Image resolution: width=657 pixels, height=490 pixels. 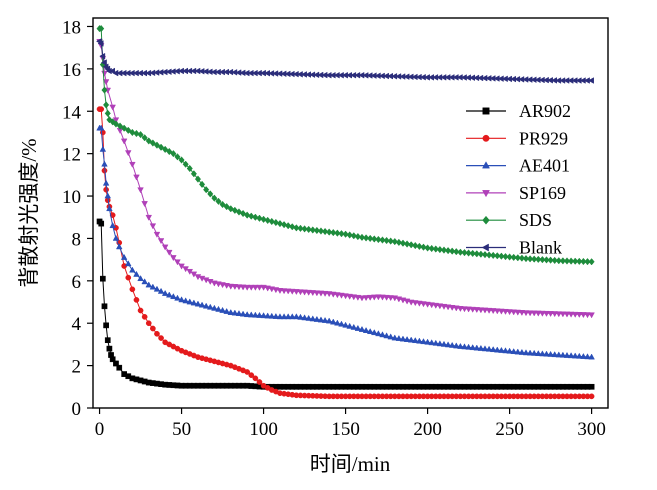 What do you see at coordinates (71, 27) in the screenshot?
I see `y-tick-label: 18` at bounding box center [71, 27].